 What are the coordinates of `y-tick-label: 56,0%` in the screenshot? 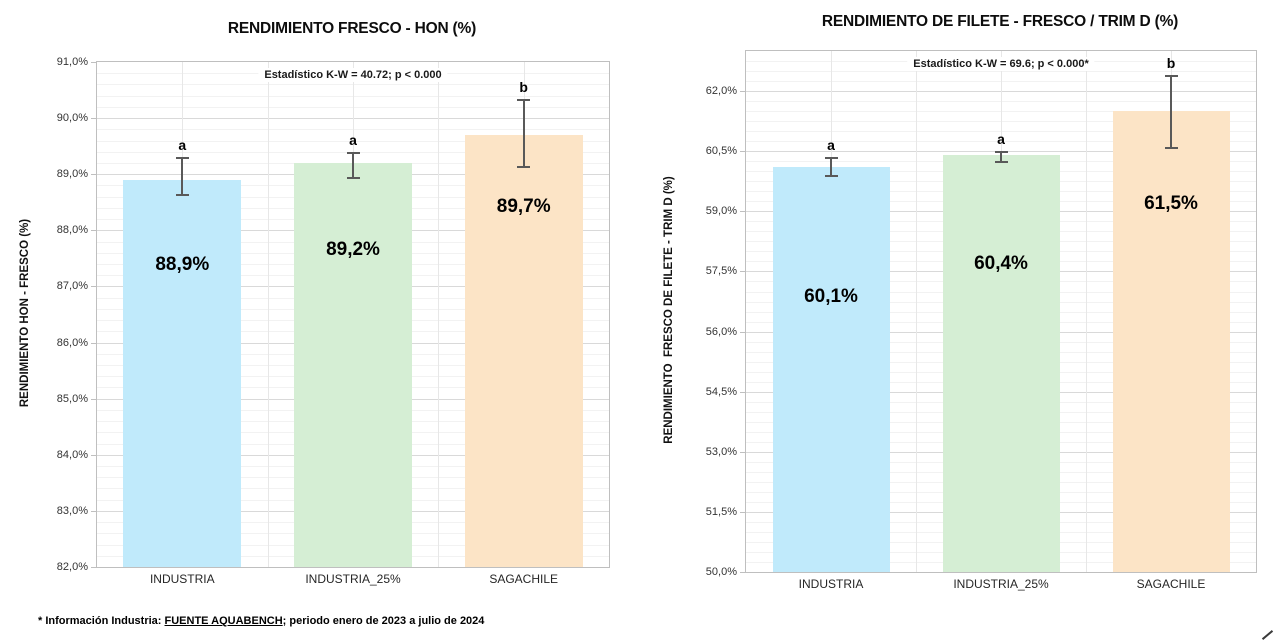 It's located at (721, 331).